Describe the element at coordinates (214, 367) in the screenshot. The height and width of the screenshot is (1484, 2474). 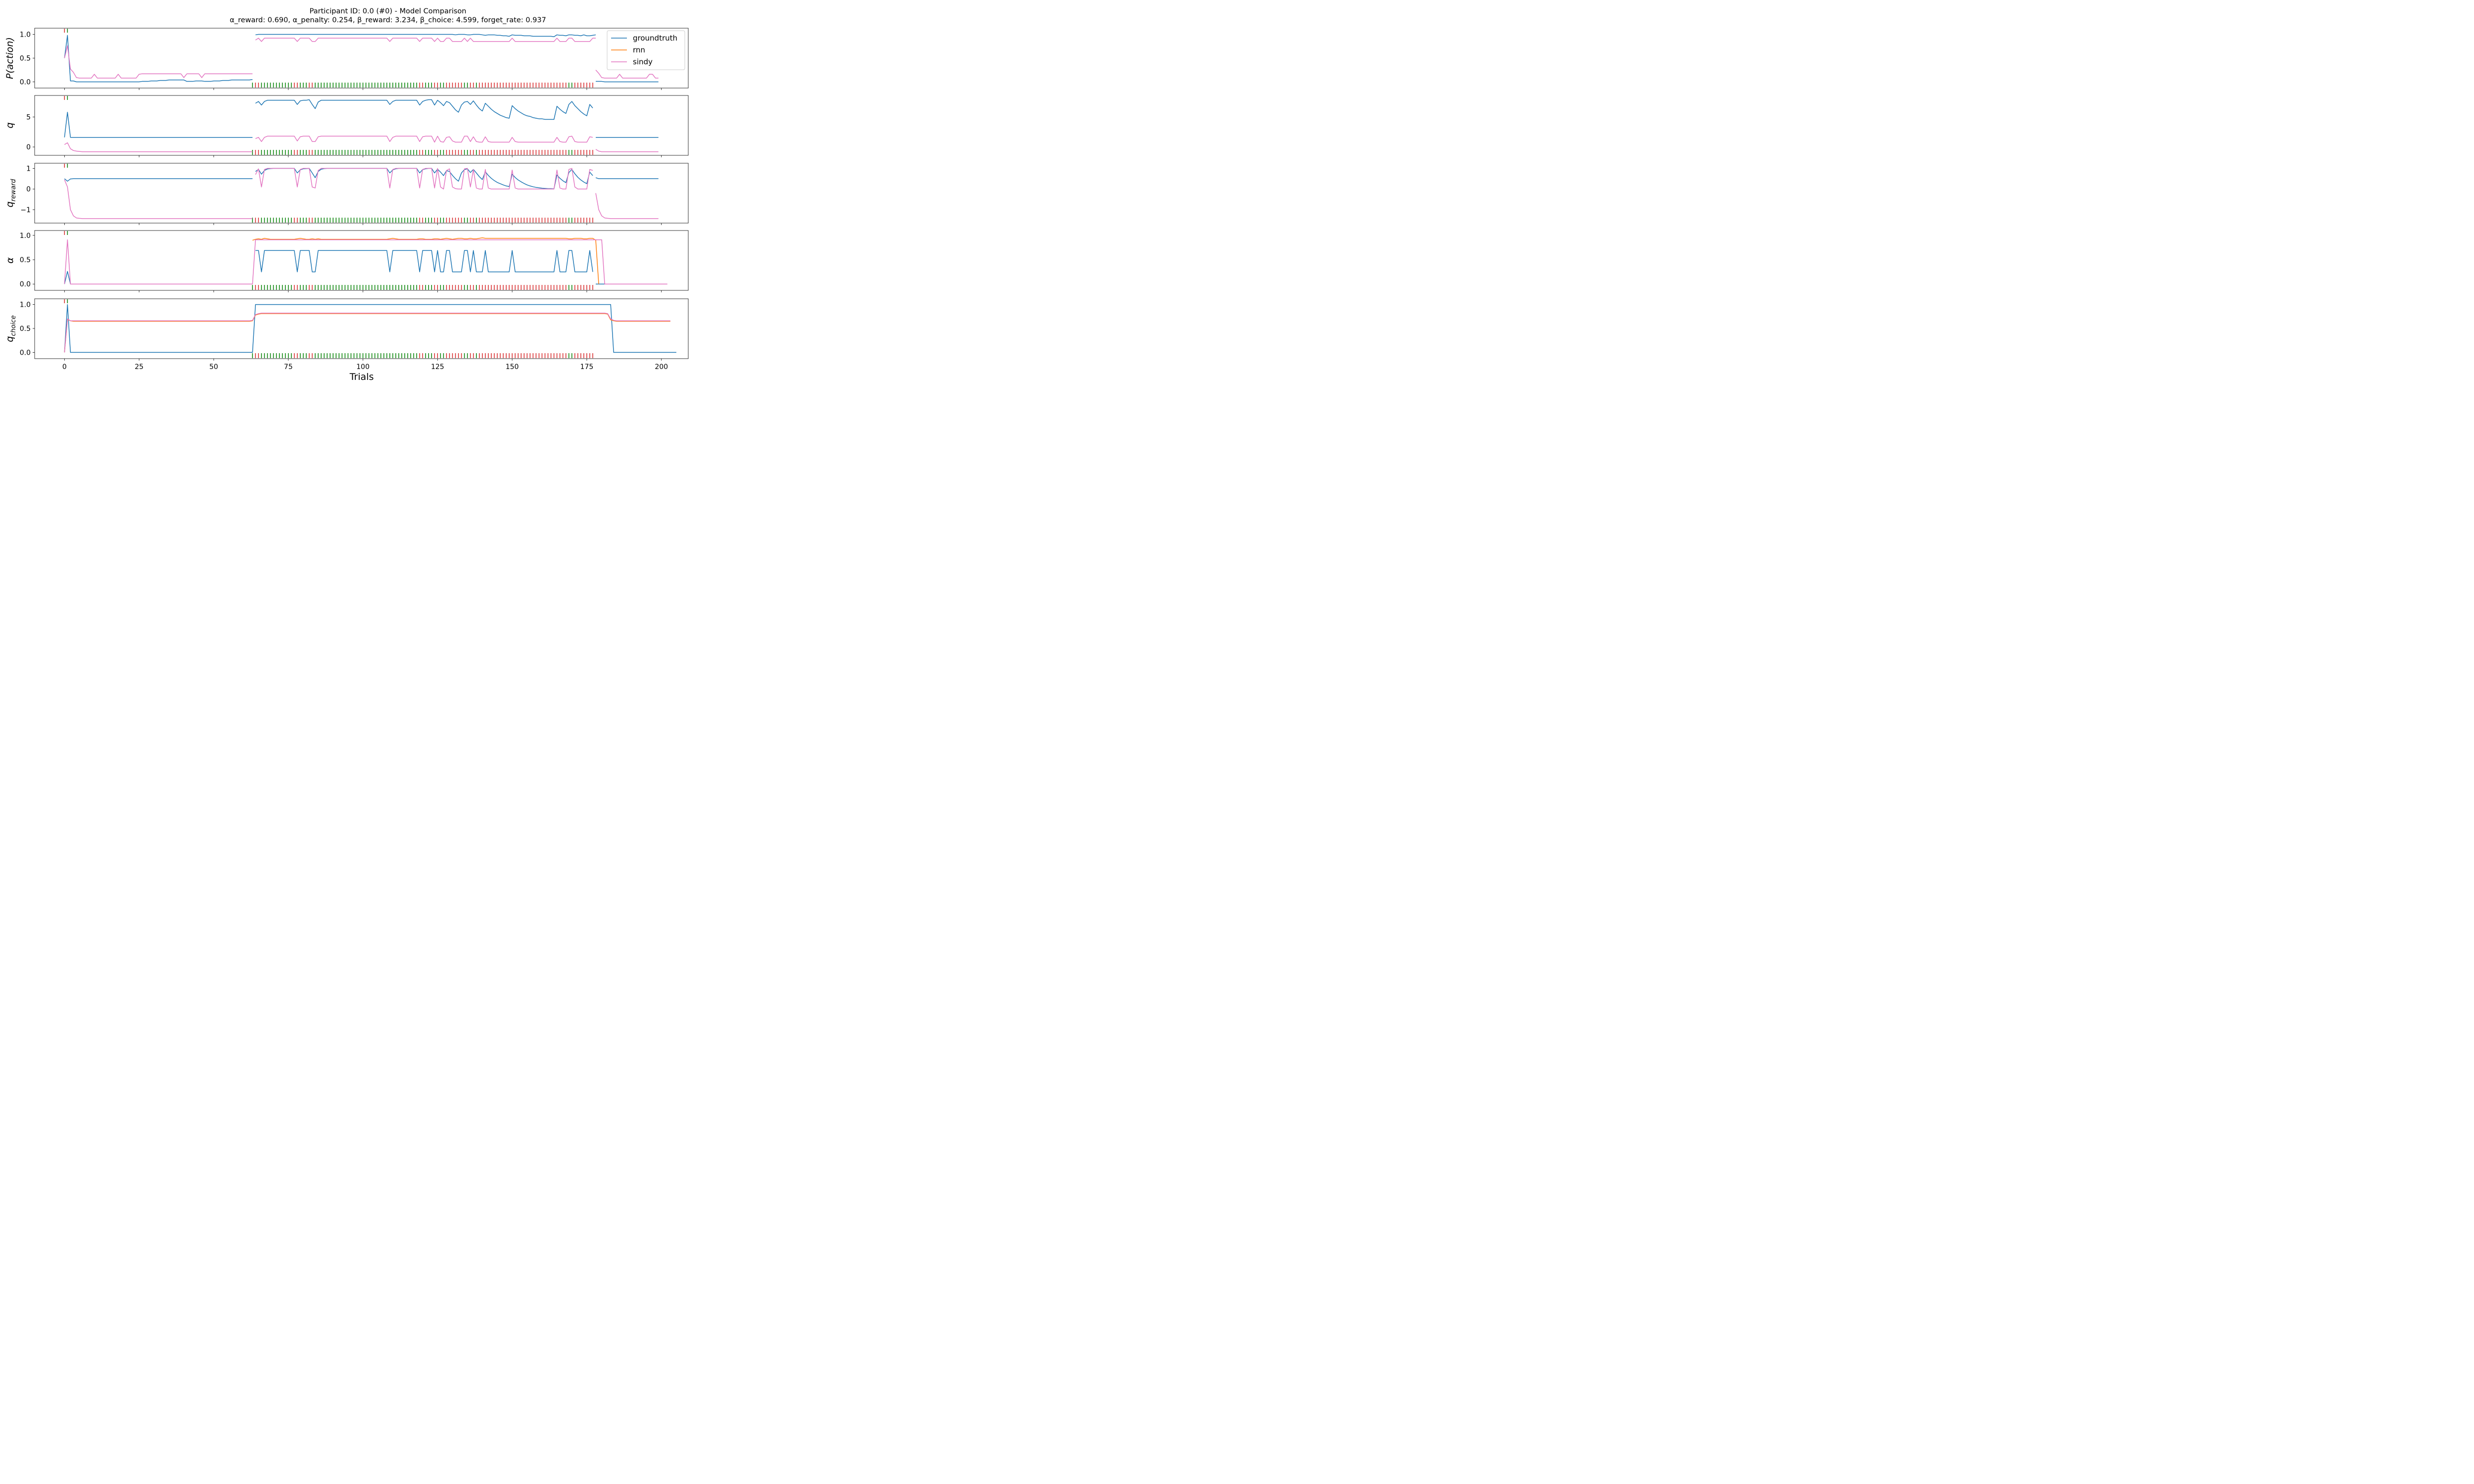
I see `x-tick-label-50: 50` at that location.